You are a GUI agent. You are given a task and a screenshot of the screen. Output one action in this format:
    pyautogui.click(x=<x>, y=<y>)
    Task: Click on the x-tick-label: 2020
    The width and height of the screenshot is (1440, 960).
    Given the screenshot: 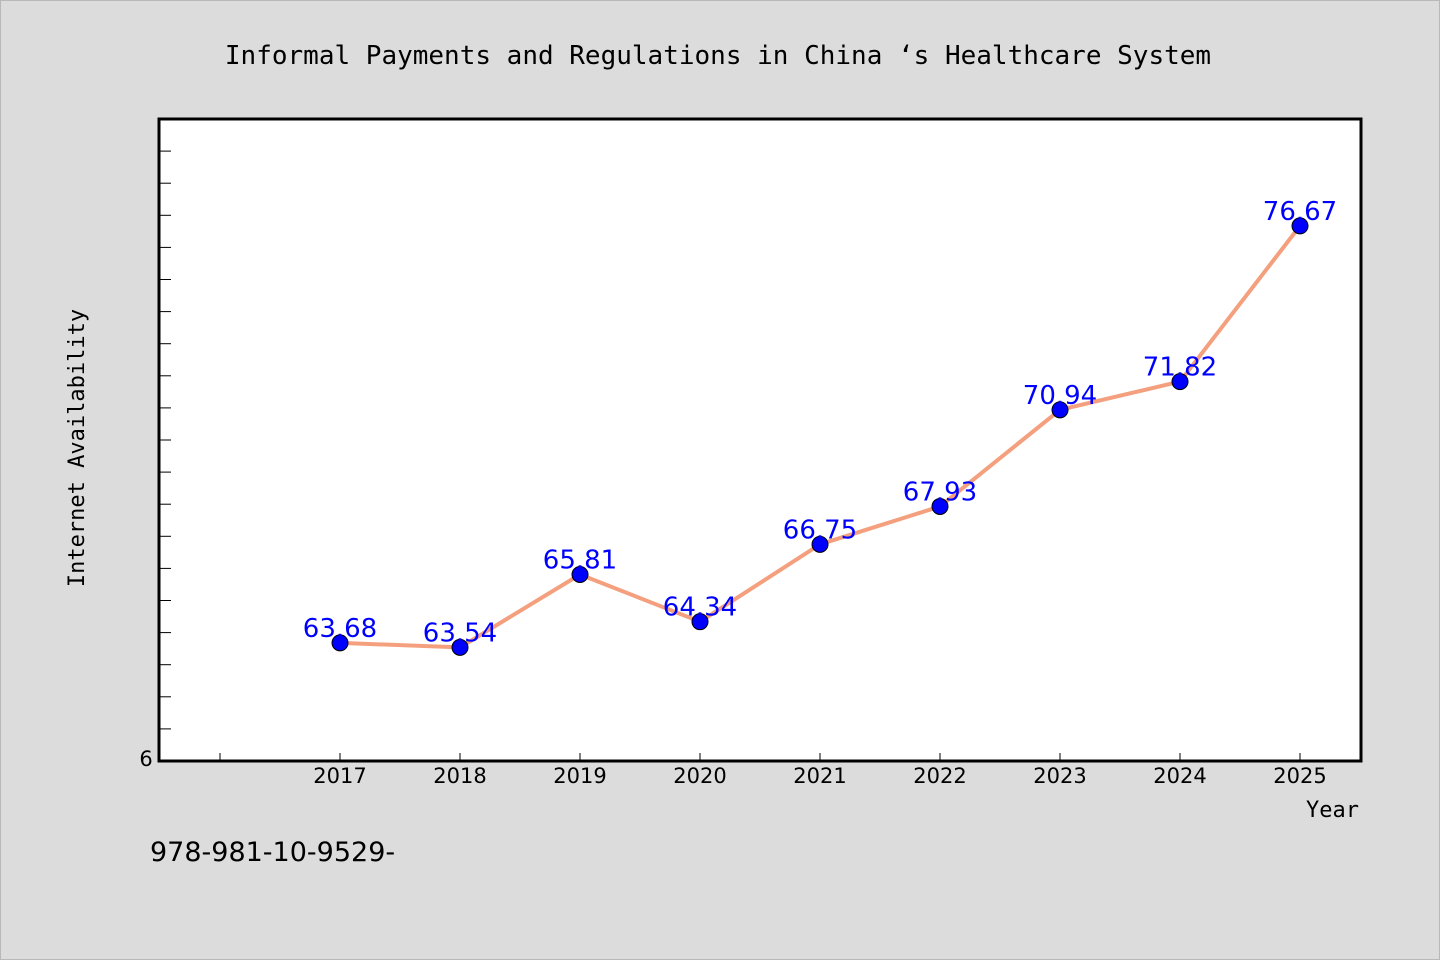 What is the action you would take?
    pyautogui.click(x=699, y=776)
    